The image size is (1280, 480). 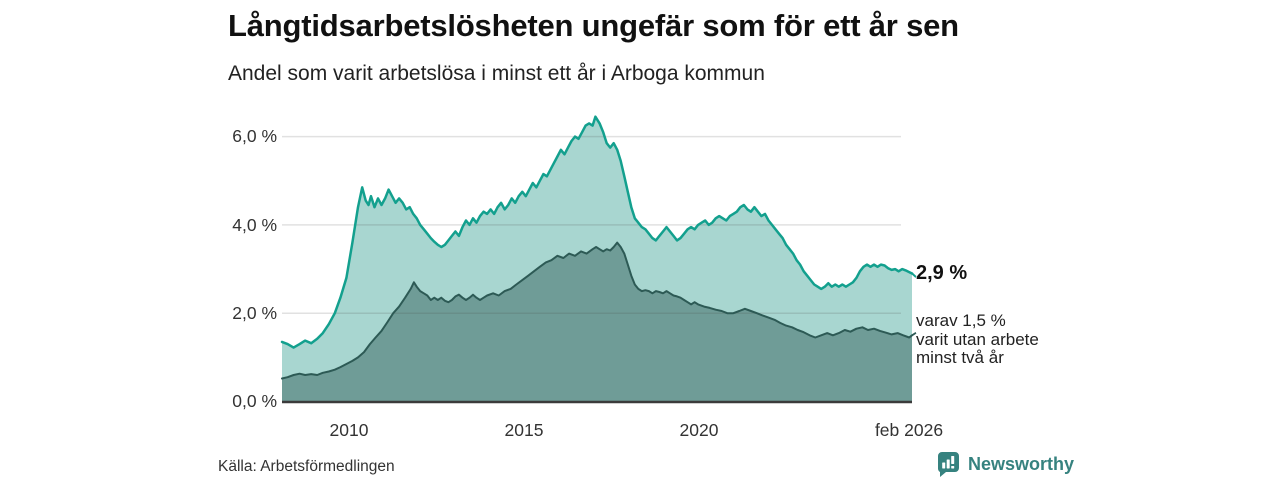 What do you see at coordinates (948, 464) in the screenshot?
I see `newsworthy-bar-chart-icon` at bounding box center [948, 464].